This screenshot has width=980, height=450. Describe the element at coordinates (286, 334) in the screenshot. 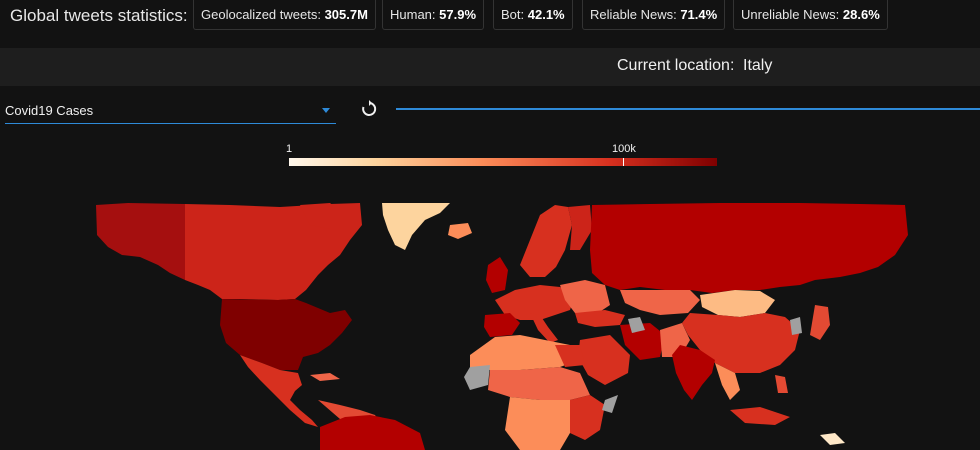

I see `country-usa` at that location.